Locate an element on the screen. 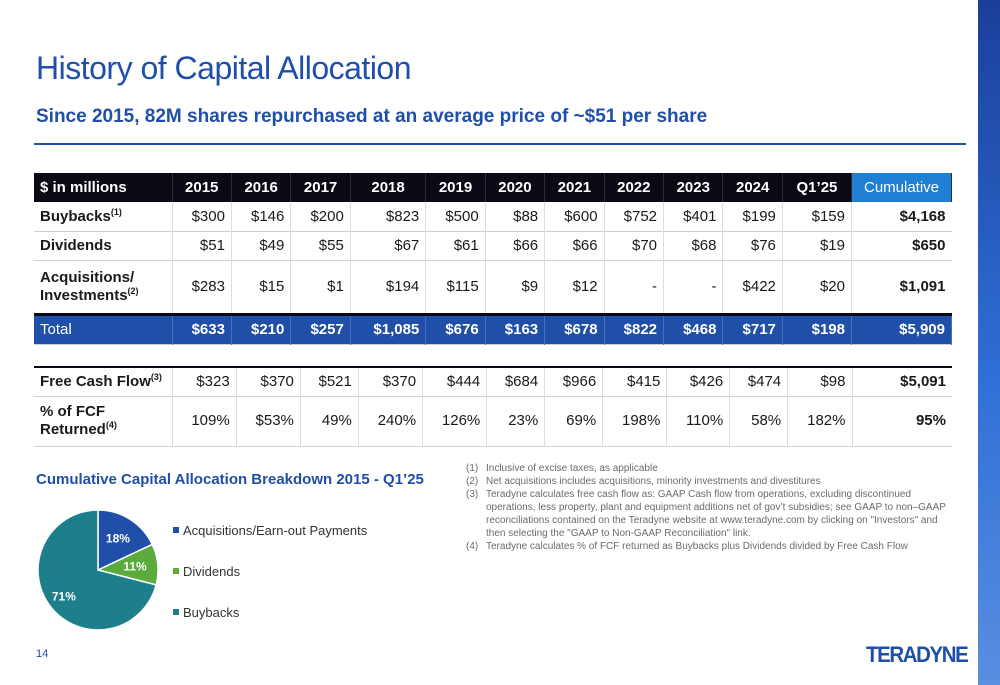 The image size is (1000, 685). table-cell-cumulative: $4,168 is located at coordinates (922, 216).